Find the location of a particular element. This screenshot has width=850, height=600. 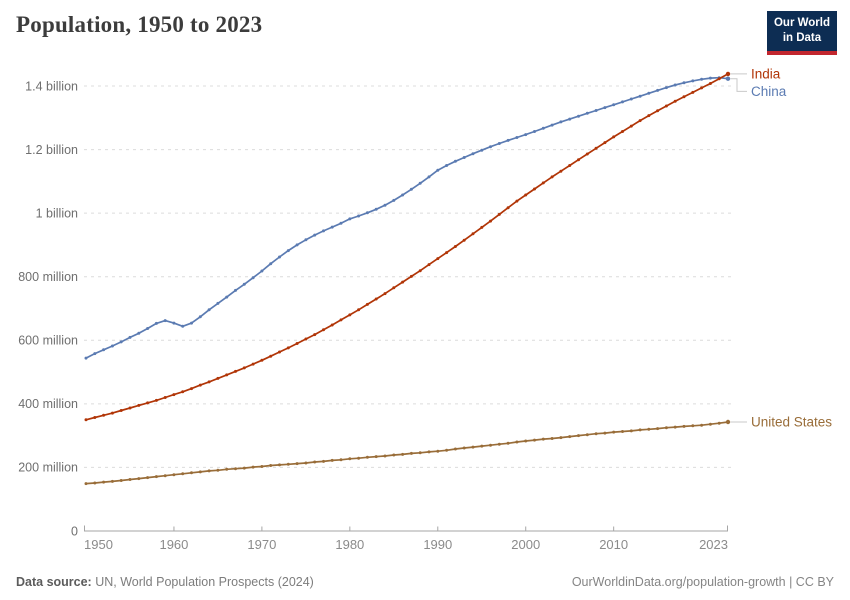

x-tick-label: 2010 is located at coordinates (613, 544).